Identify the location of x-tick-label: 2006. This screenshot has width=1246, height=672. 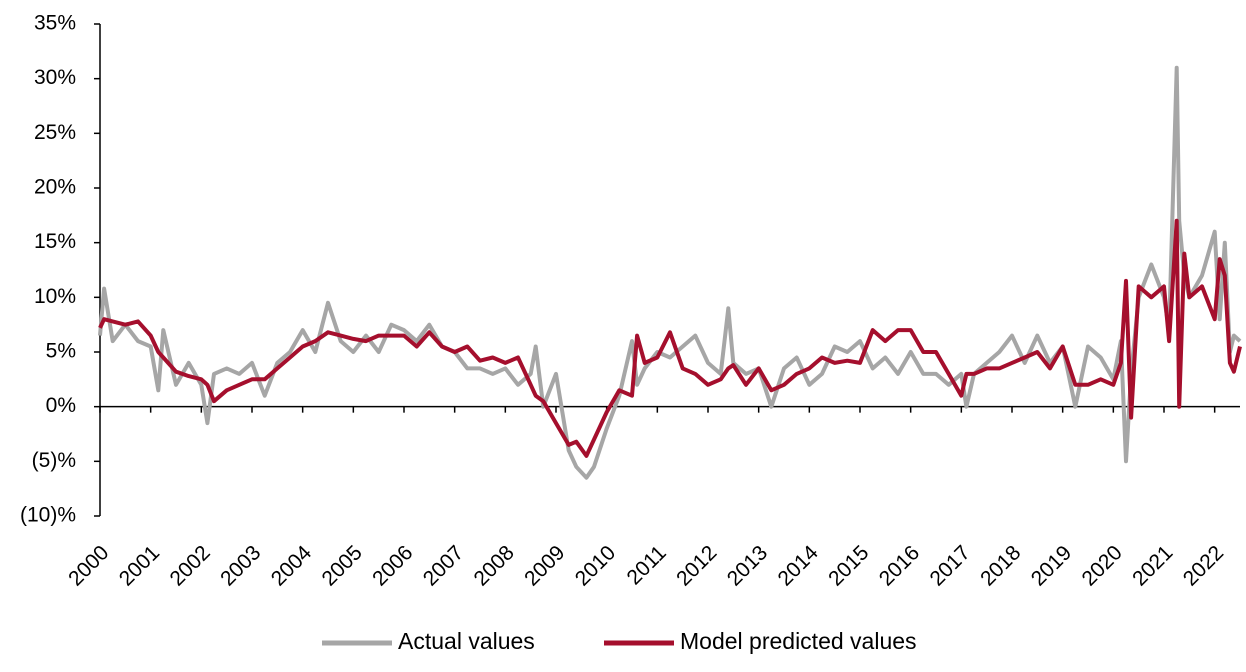
(392, 565).